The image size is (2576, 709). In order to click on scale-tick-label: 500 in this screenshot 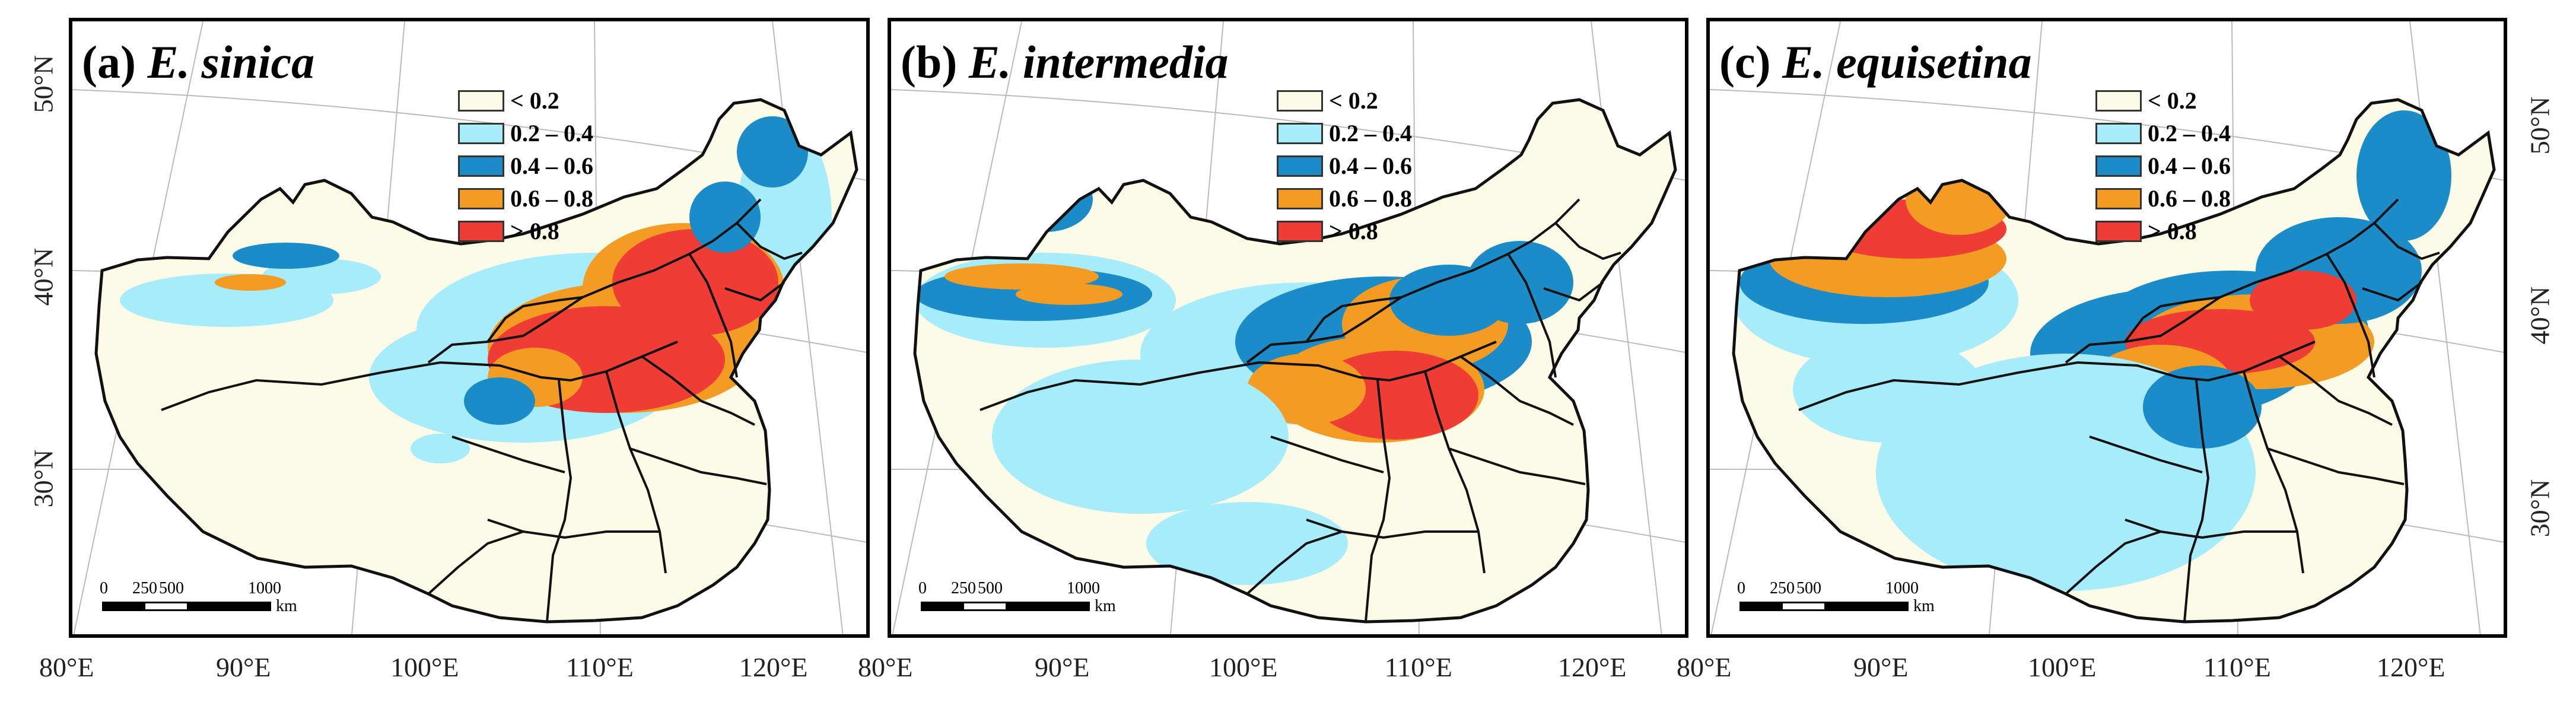, I will do `click(1808, 588)`.